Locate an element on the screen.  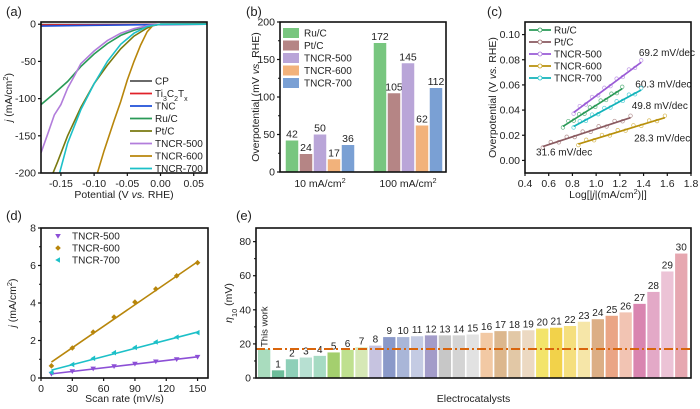
y-tick-label: 150 is located at coordinates (266, 60).